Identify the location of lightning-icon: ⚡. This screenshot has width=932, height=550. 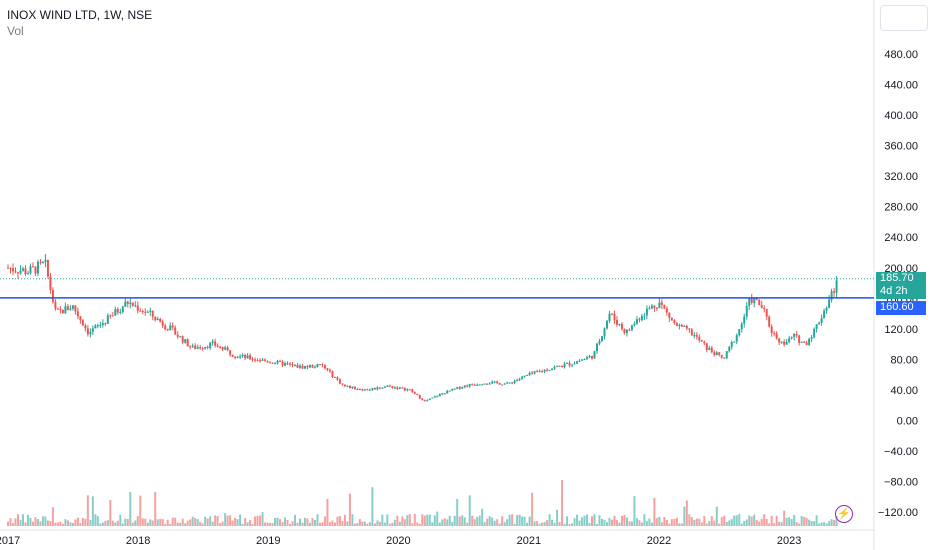
(844, 514).